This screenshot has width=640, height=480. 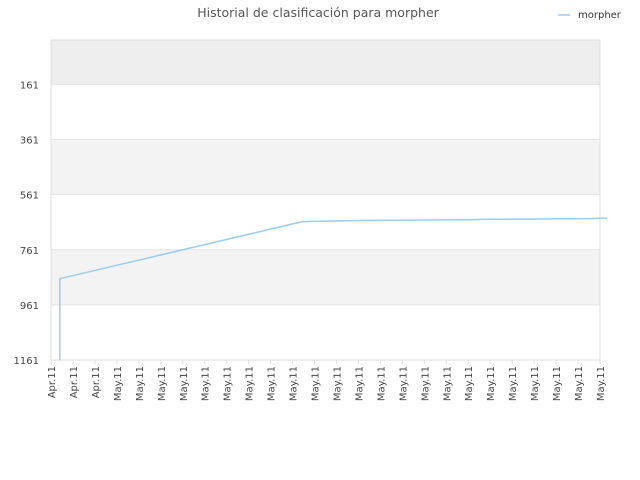 What do you see at coordinates (318, 12) in the screenshot?
I see `chart-title: Historial de clasificación para morpher` at bounding box center [318, 12].